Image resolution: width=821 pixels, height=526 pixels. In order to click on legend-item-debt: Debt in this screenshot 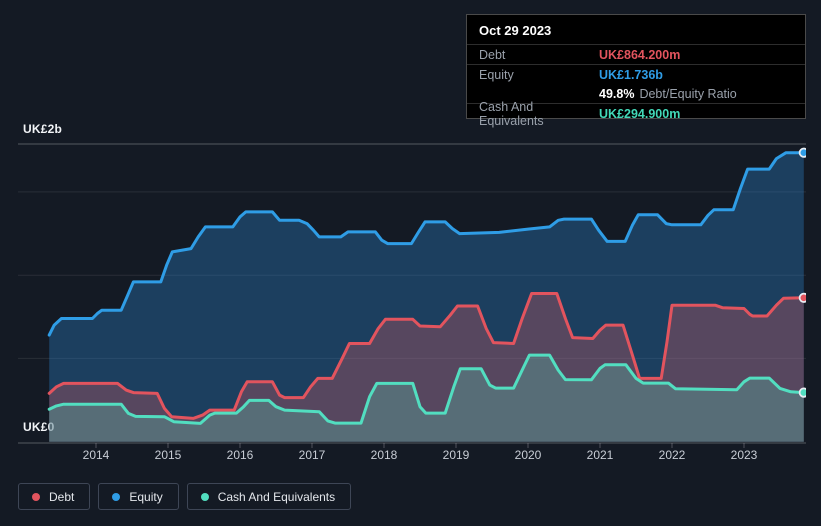, I will do `click(54, 496)`.